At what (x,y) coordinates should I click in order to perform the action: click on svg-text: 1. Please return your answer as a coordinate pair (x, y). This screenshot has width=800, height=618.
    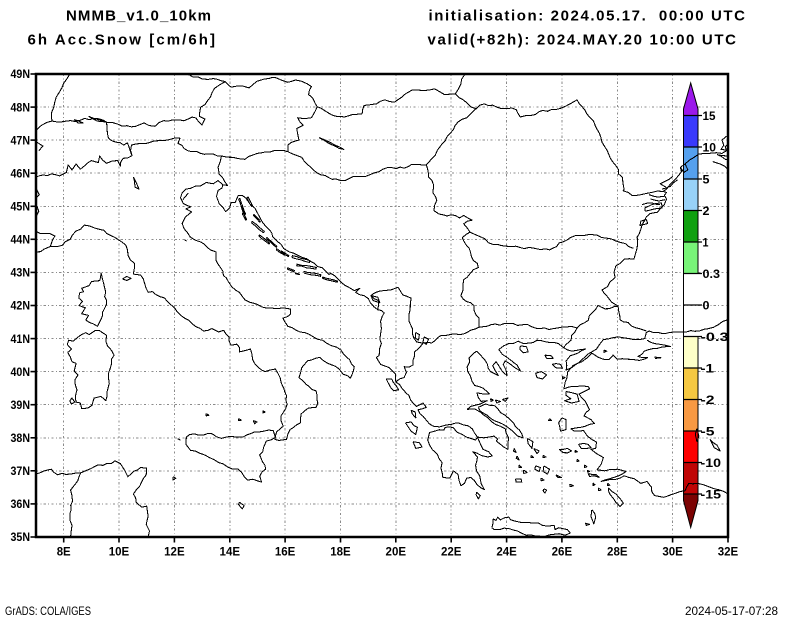
    Looking at the image, I should click on (706, 242).